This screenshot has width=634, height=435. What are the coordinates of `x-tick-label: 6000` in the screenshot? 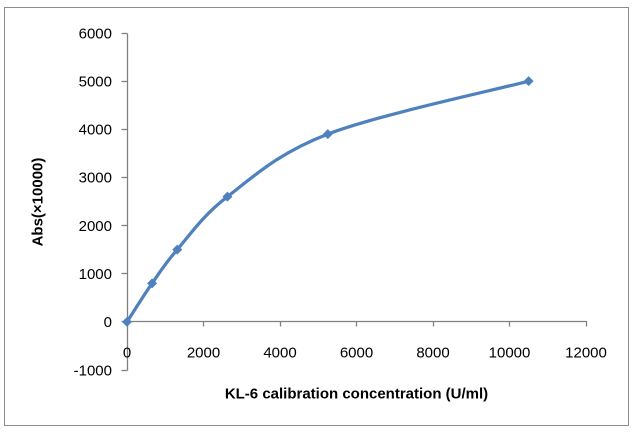 It's located at (356, 352).